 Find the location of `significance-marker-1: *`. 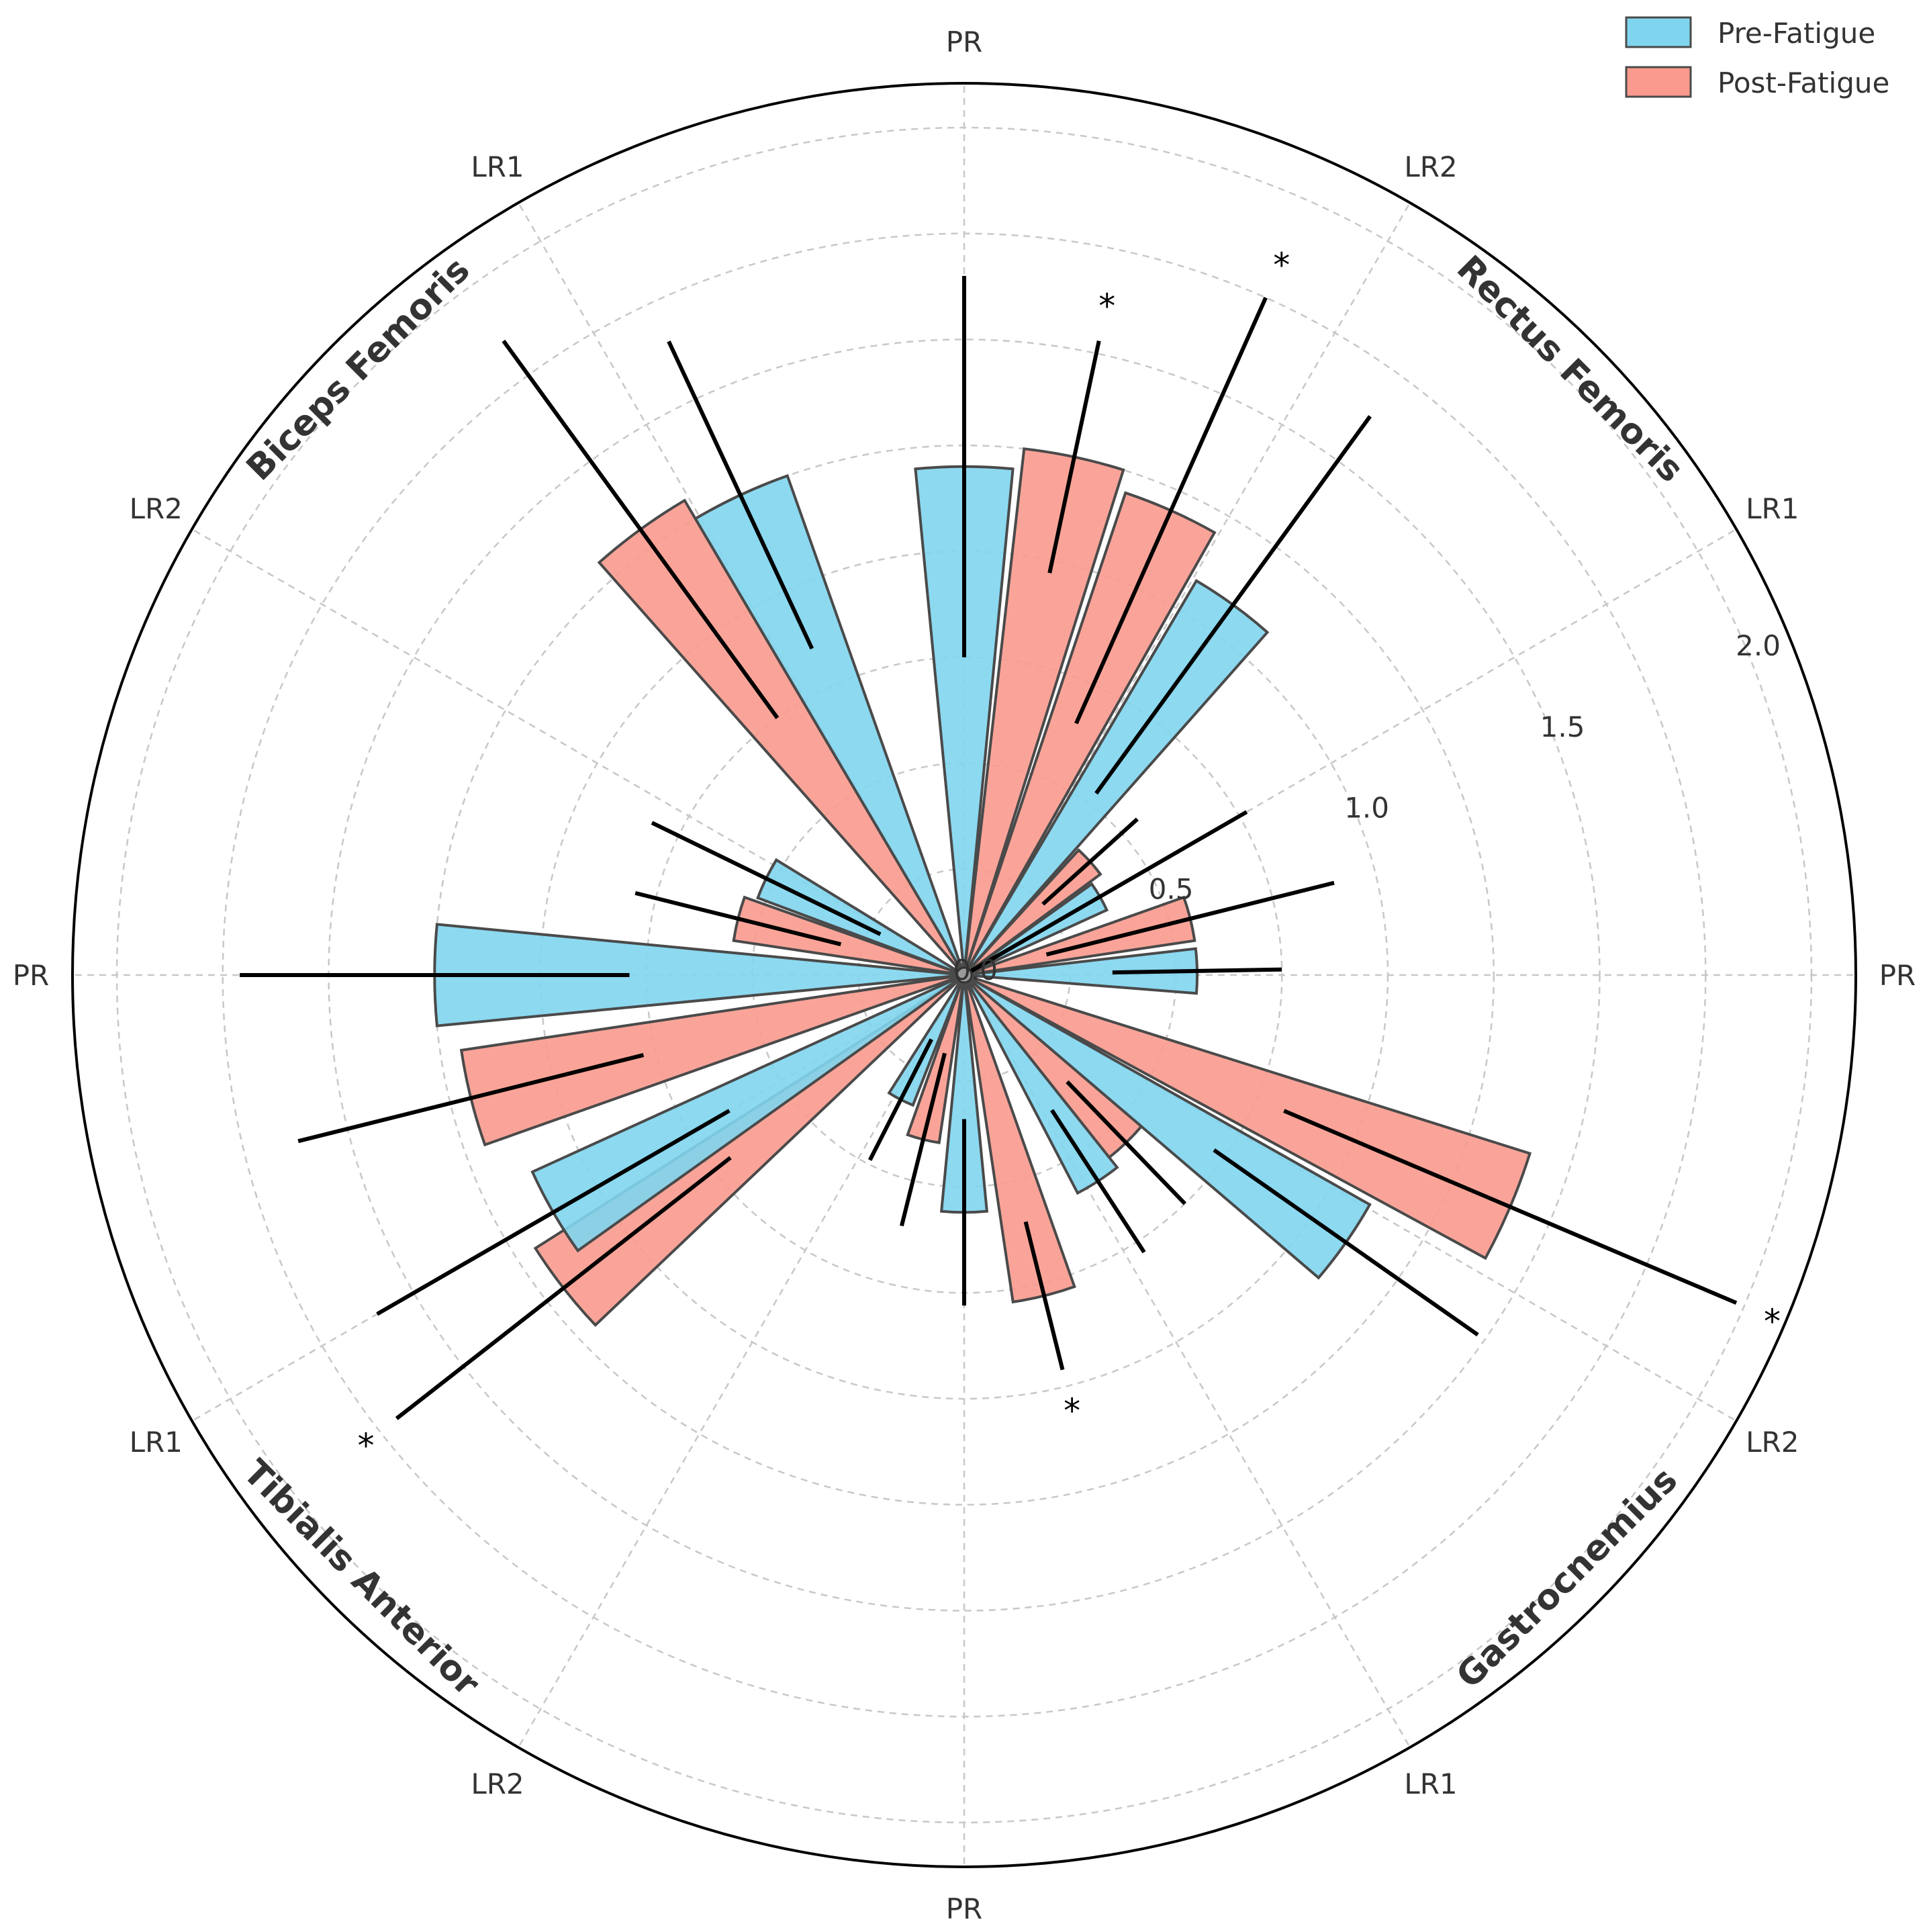

significance-marker-1: * is located at coordinates (1106, 306).